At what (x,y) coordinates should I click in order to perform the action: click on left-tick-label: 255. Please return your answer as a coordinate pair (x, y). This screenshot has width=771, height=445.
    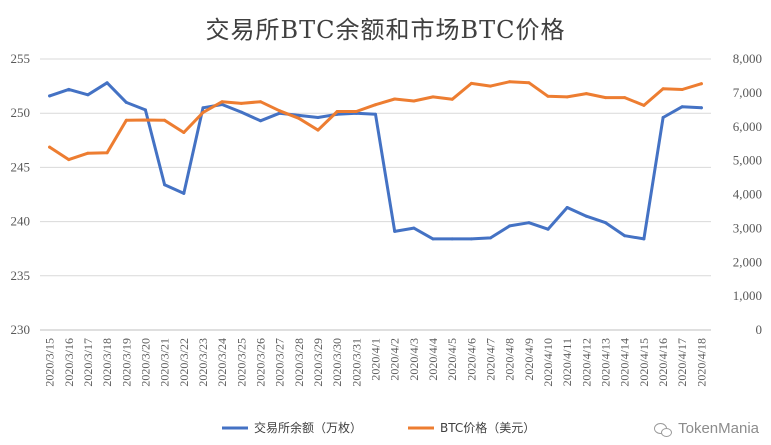
    Looking at the image, I should click on (21, 58).